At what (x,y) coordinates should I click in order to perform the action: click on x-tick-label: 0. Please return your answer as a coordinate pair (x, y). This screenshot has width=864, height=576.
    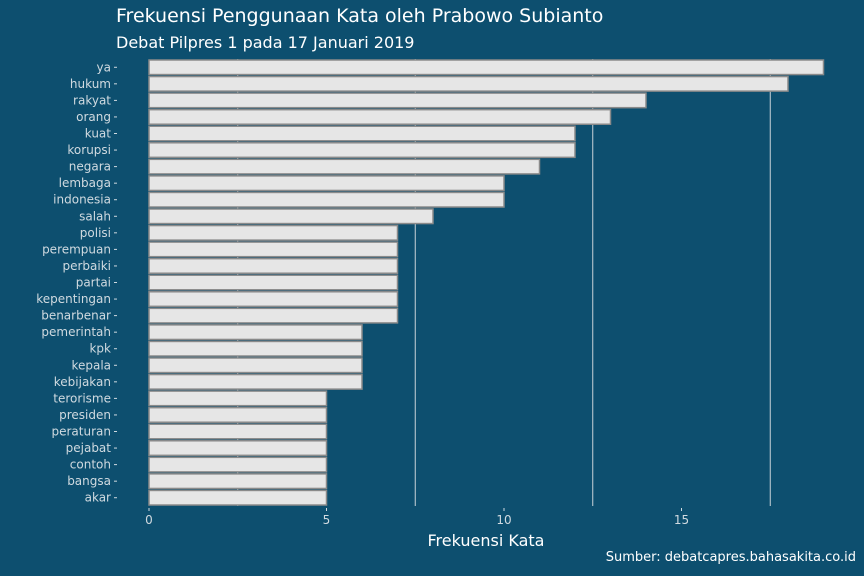
    Looking at the image, I should click on (149, 520).